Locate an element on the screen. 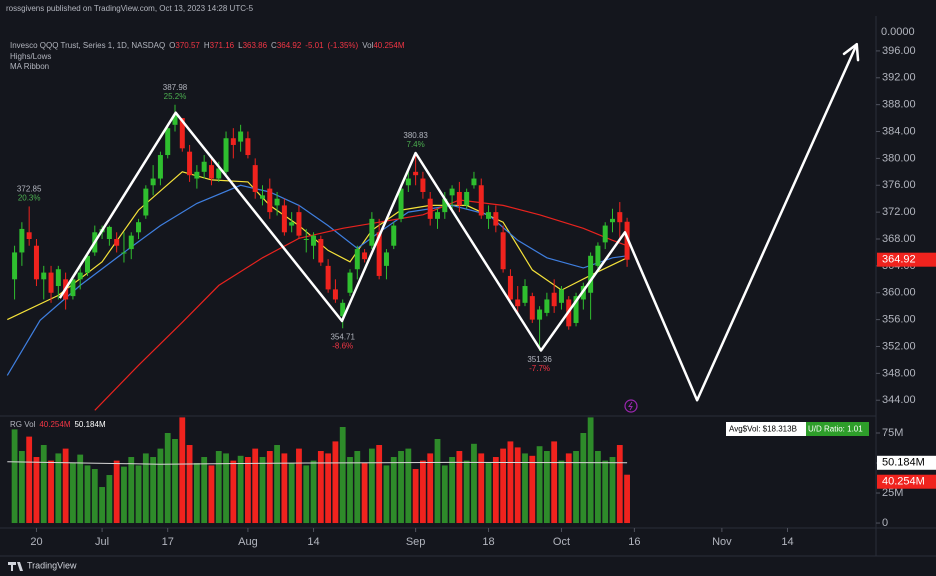  y-tick-label: 75M is located at coordinates (892, 433).